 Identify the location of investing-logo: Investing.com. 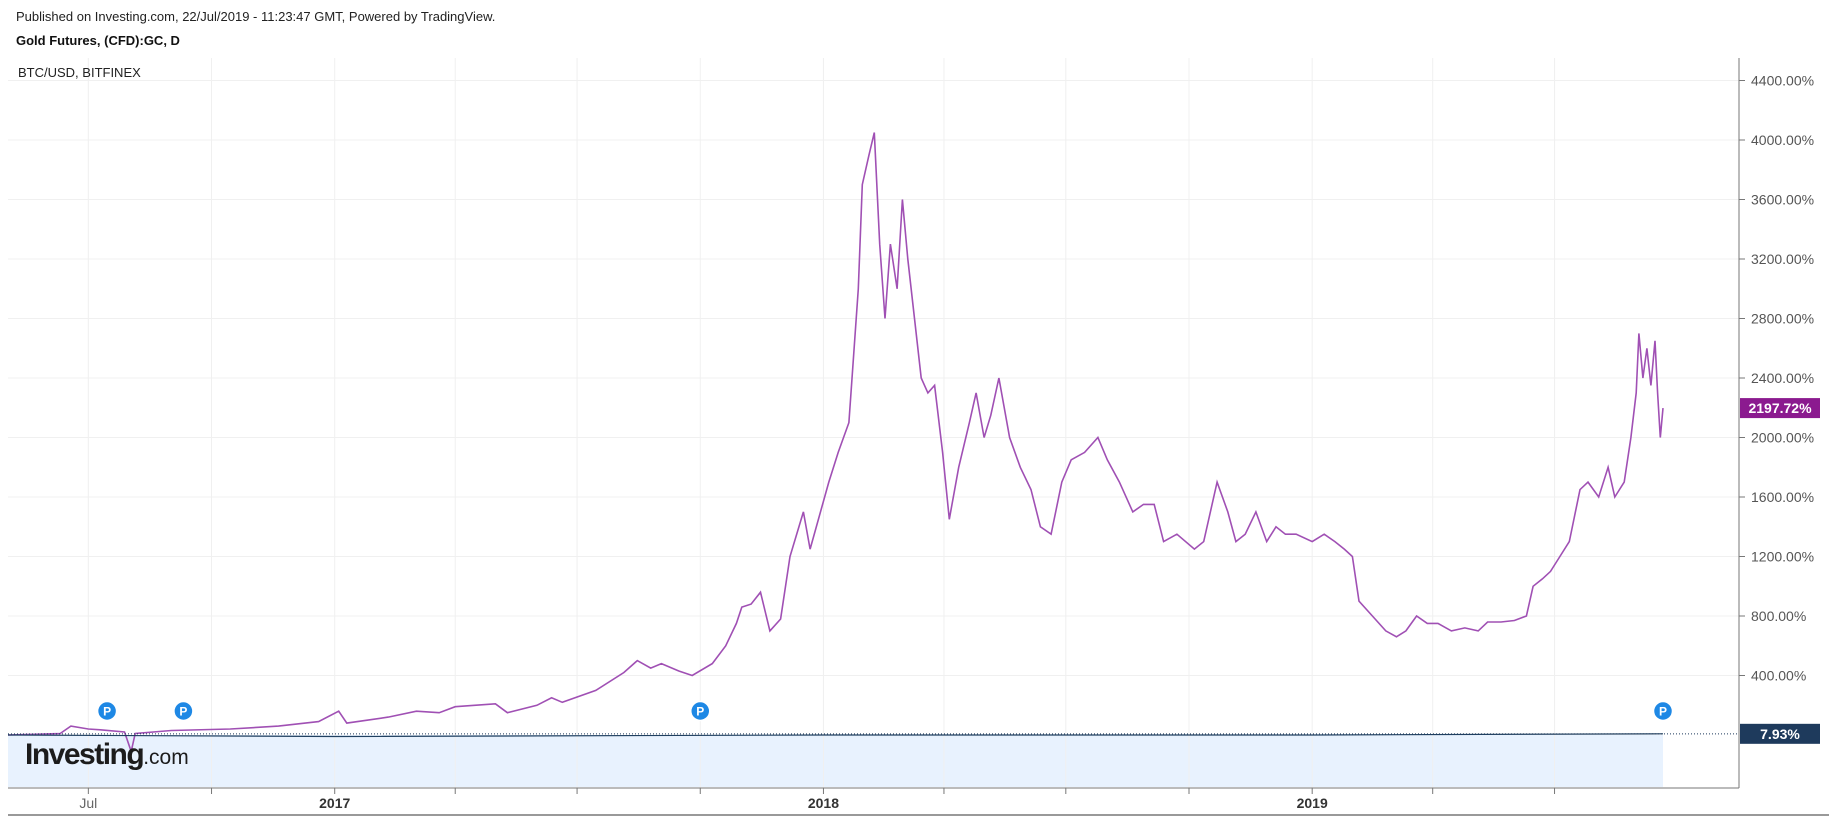
(107, 754).